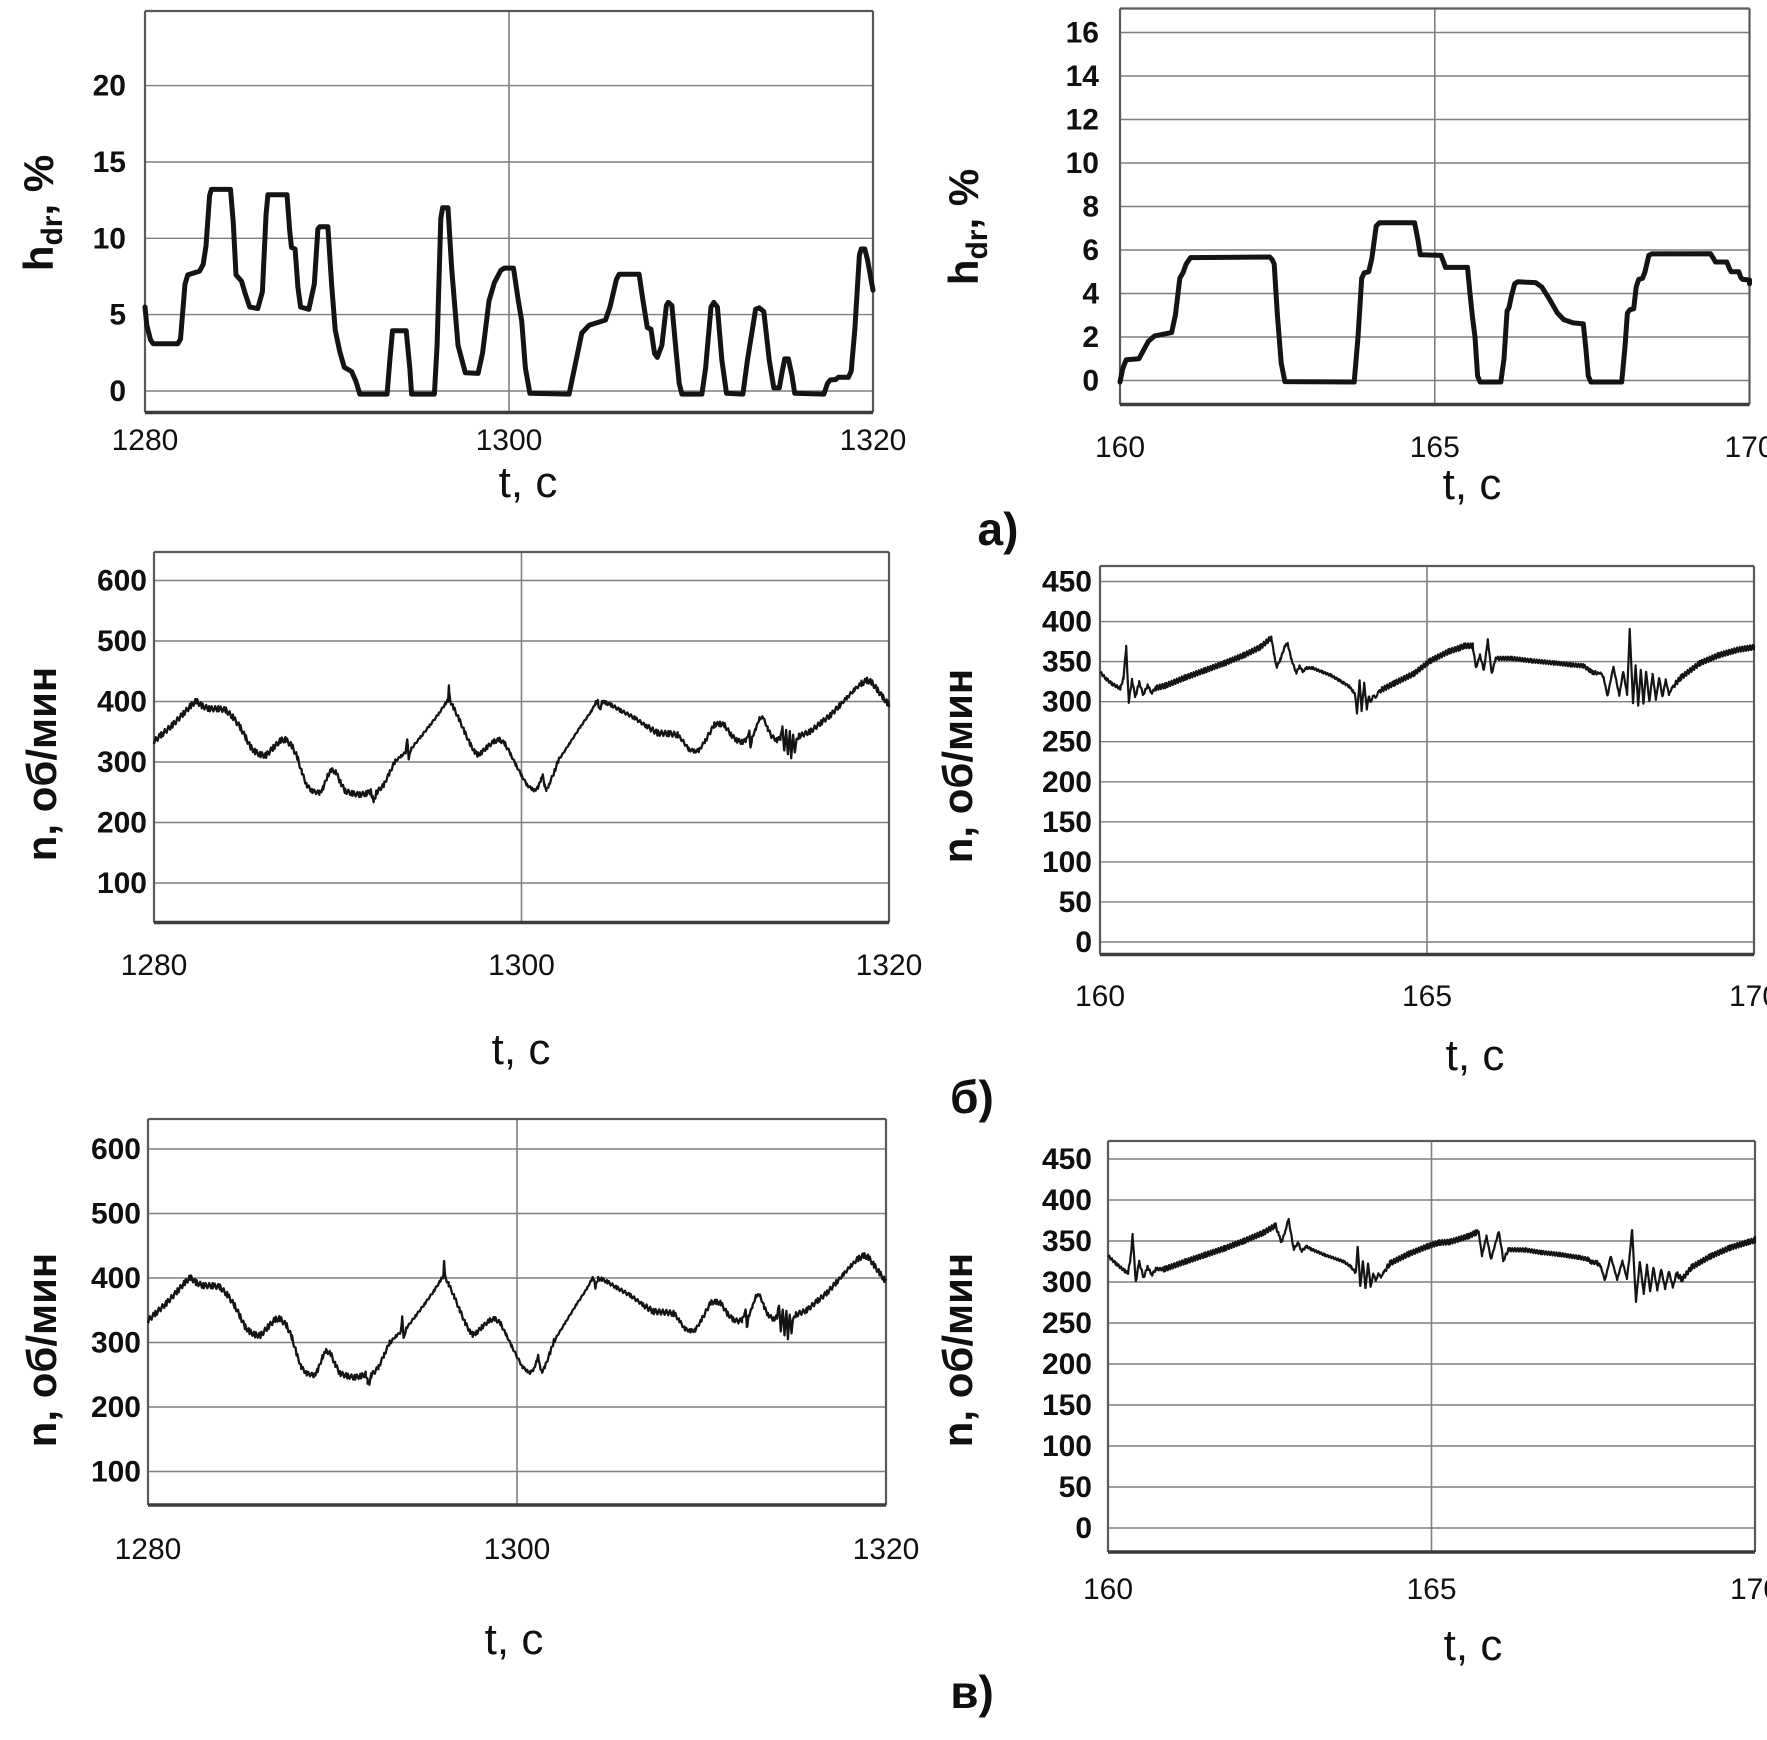 This screenshot has width=1767, height=1740. I want to click on svg-text: 14, so click(1083, 76).